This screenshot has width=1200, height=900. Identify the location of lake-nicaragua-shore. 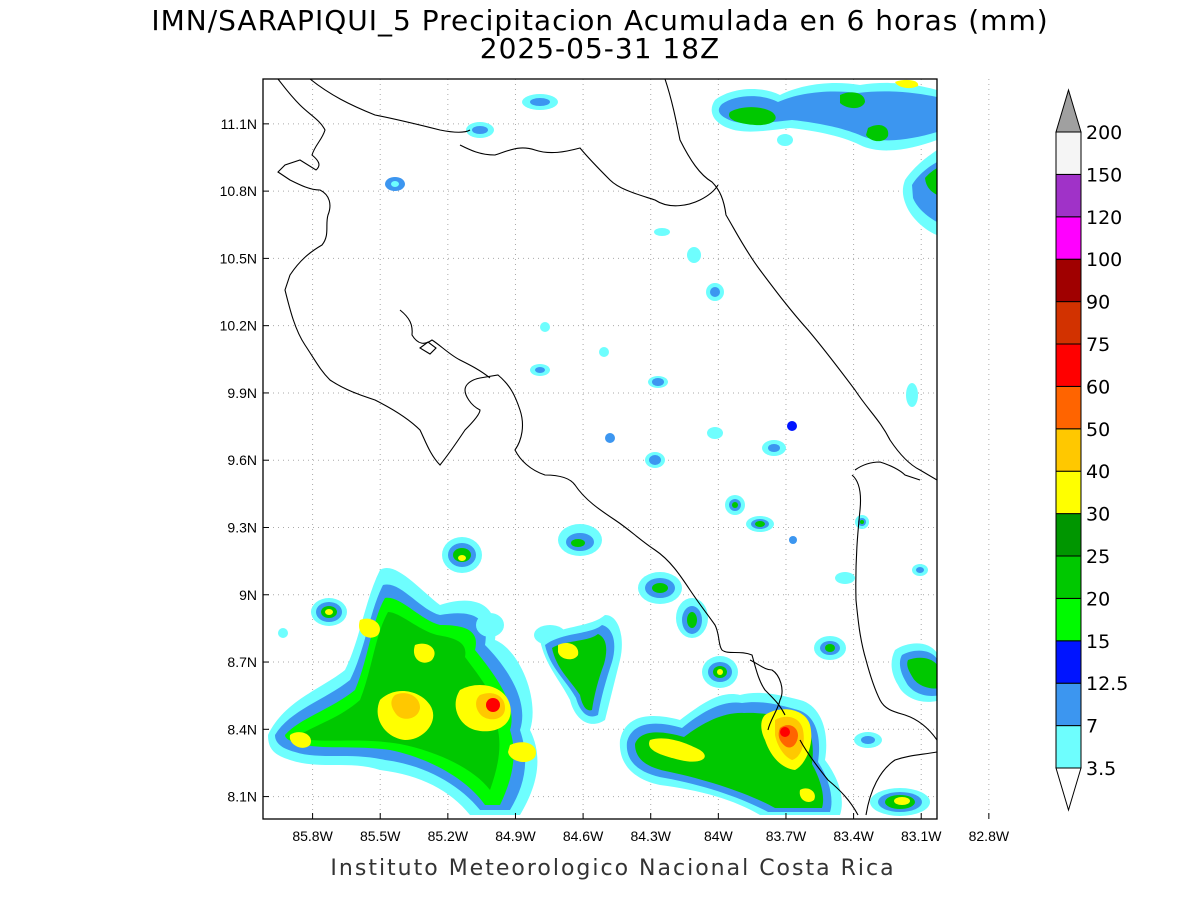
(390, 106).